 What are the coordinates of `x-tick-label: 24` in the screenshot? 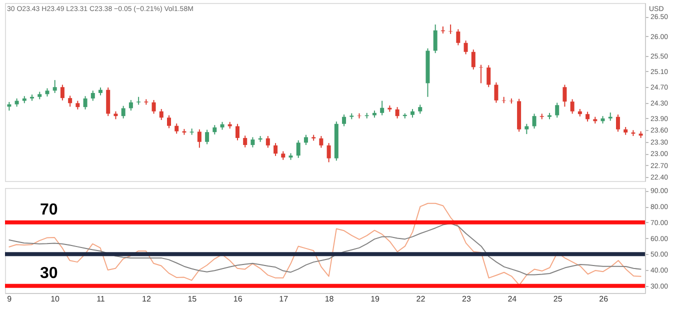 It's located at (513, 299).